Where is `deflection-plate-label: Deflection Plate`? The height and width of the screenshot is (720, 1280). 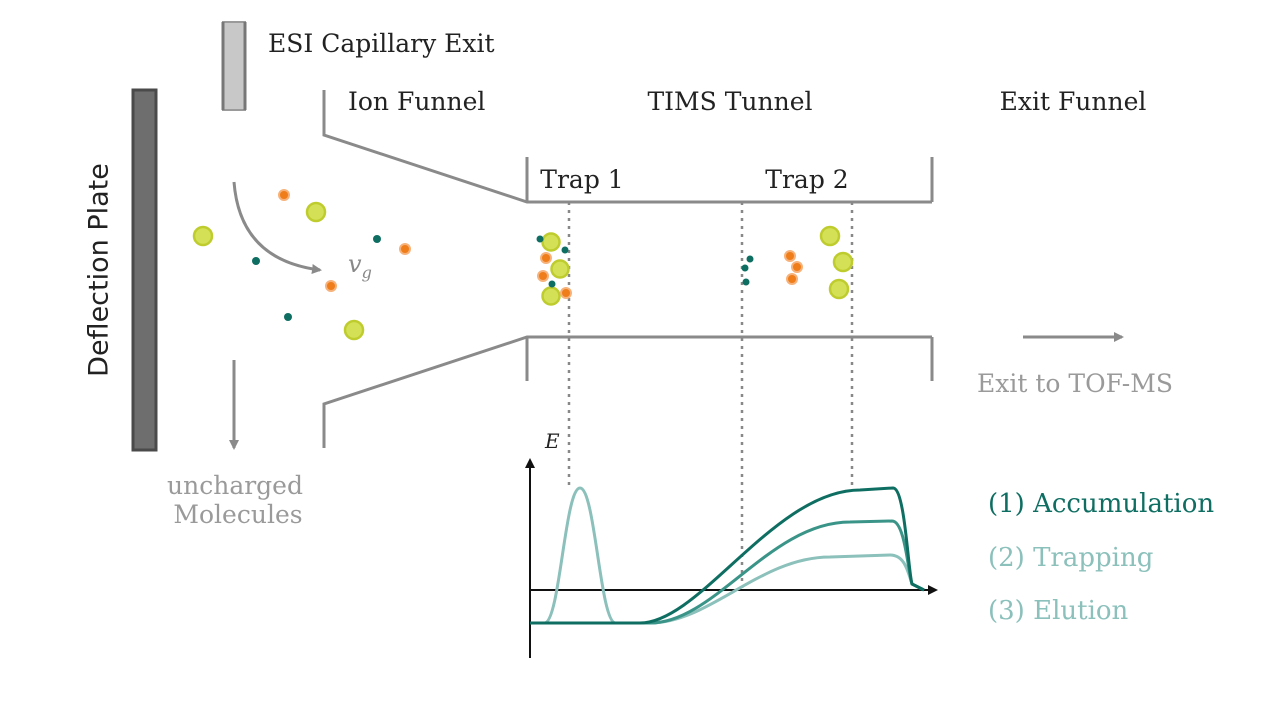 deflection-plate-label: Deflection Plate is located at coordinates (99, 270).